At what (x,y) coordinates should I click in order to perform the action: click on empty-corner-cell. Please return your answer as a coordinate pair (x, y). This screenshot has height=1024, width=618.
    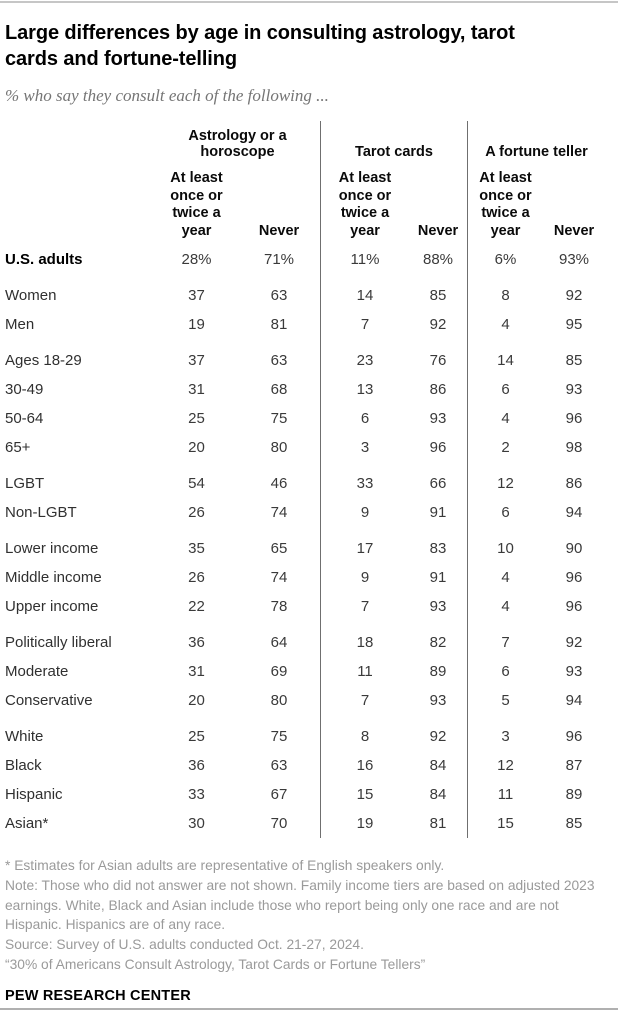
    Looking at the image, I should click on (80, 203).